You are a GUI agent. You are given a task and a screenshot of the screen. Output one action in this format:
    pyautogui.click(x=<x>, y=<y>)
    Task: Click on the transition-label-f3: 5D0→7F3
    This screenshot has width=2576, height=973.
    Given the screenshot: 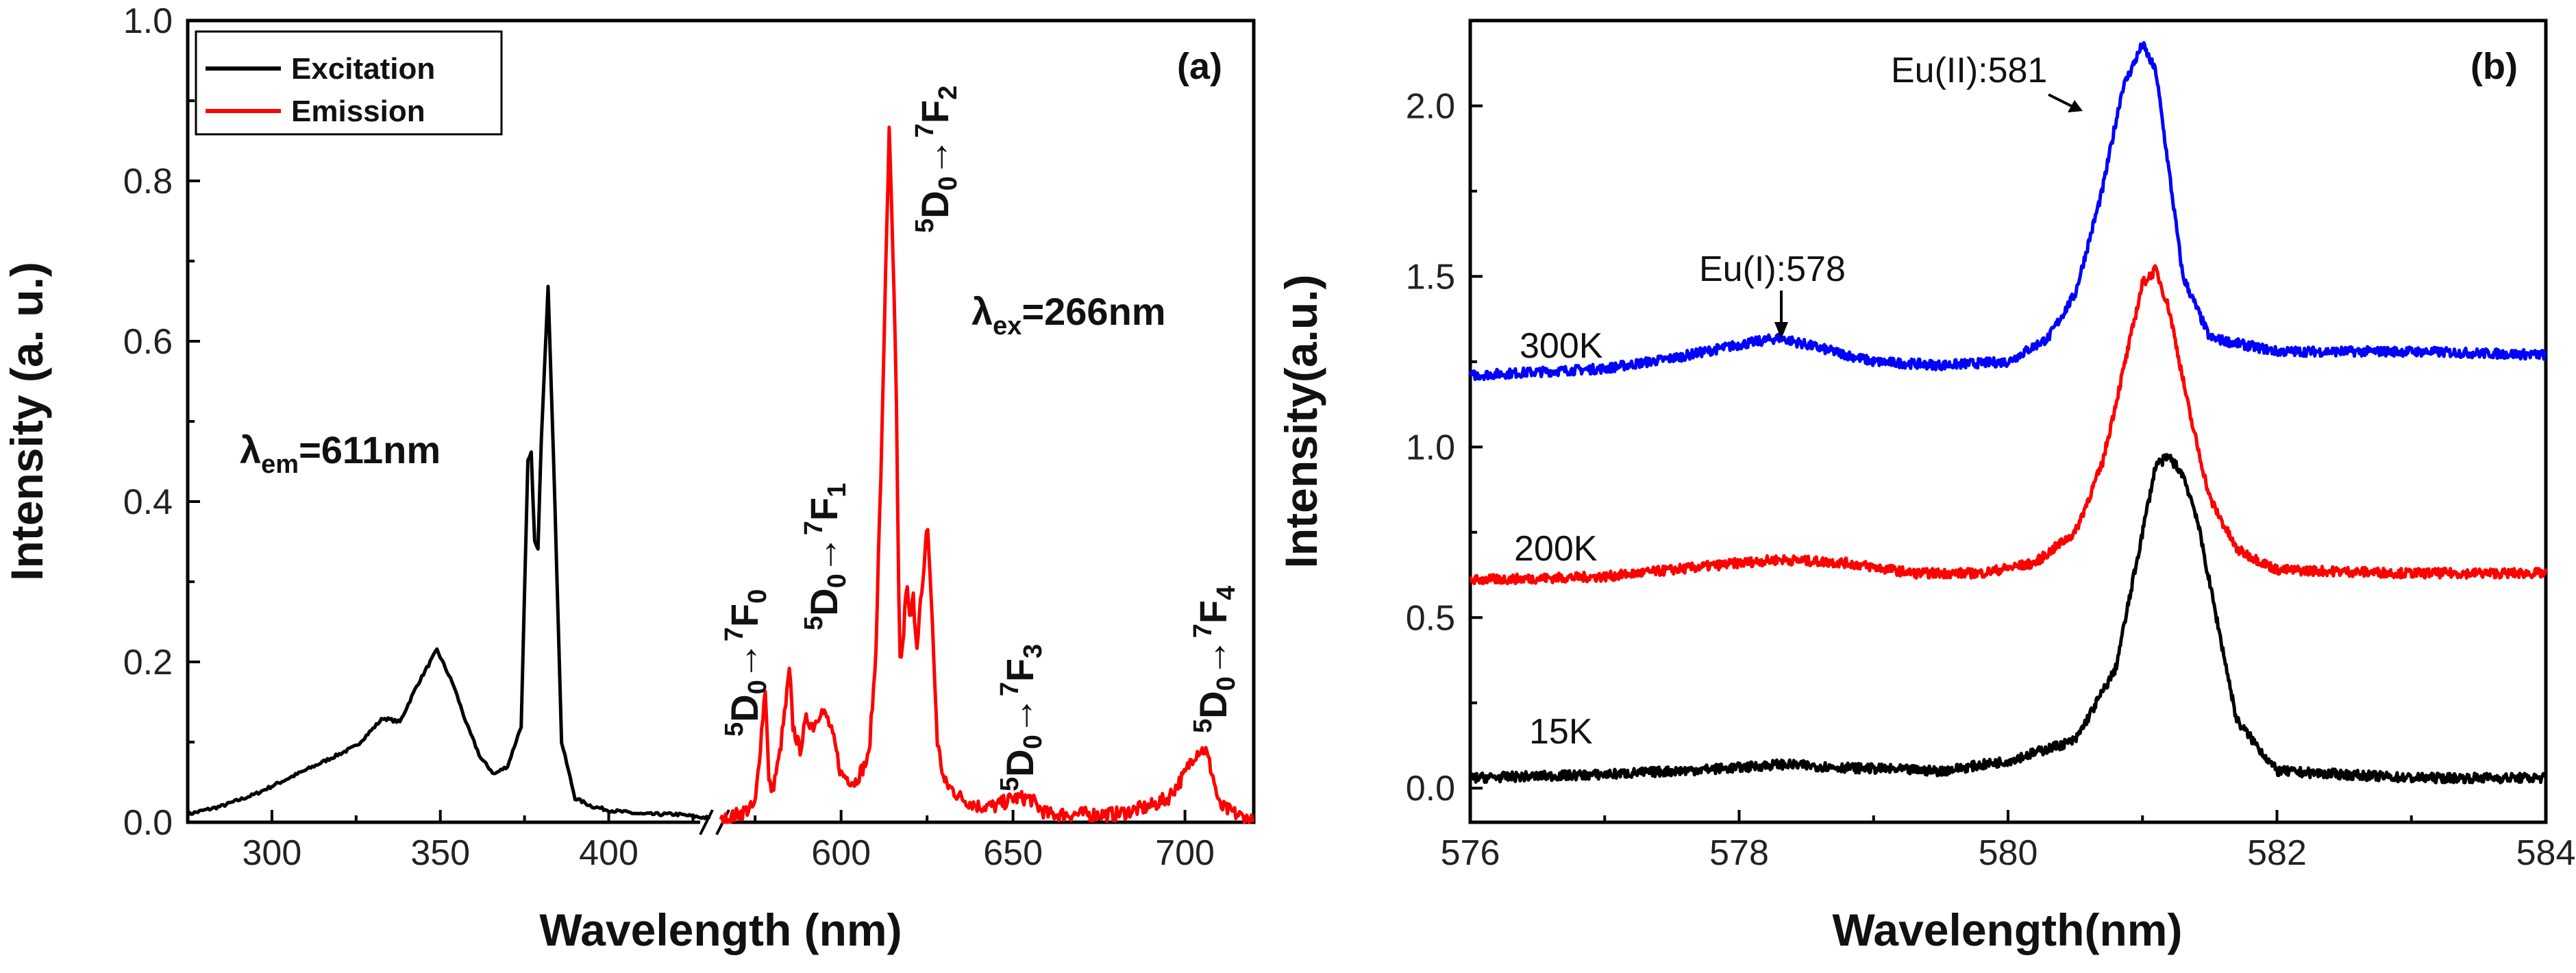 What is the action you would take?
    pyautogui.click(x=1021, y=717)
    